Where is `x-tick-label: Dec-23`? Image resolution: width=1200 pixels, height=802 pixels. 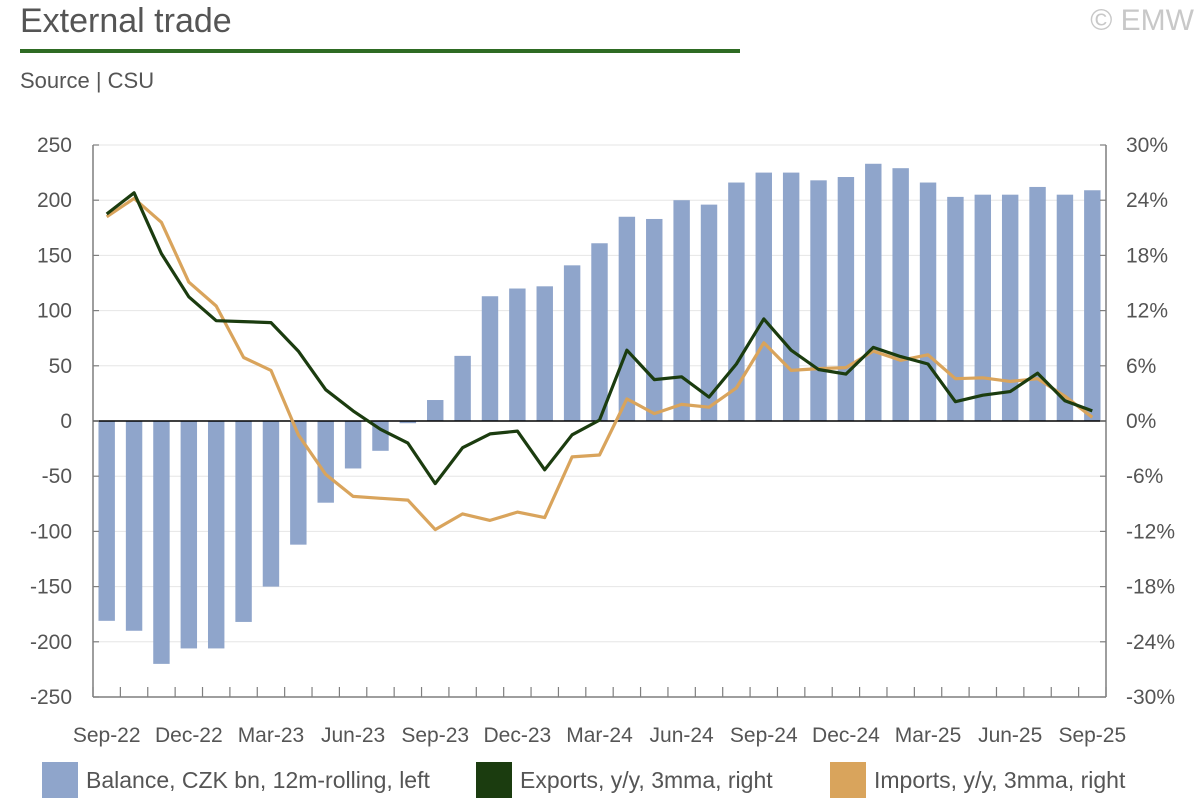
x-tick-label: Dec-23 is located at coordinates (518, 735).